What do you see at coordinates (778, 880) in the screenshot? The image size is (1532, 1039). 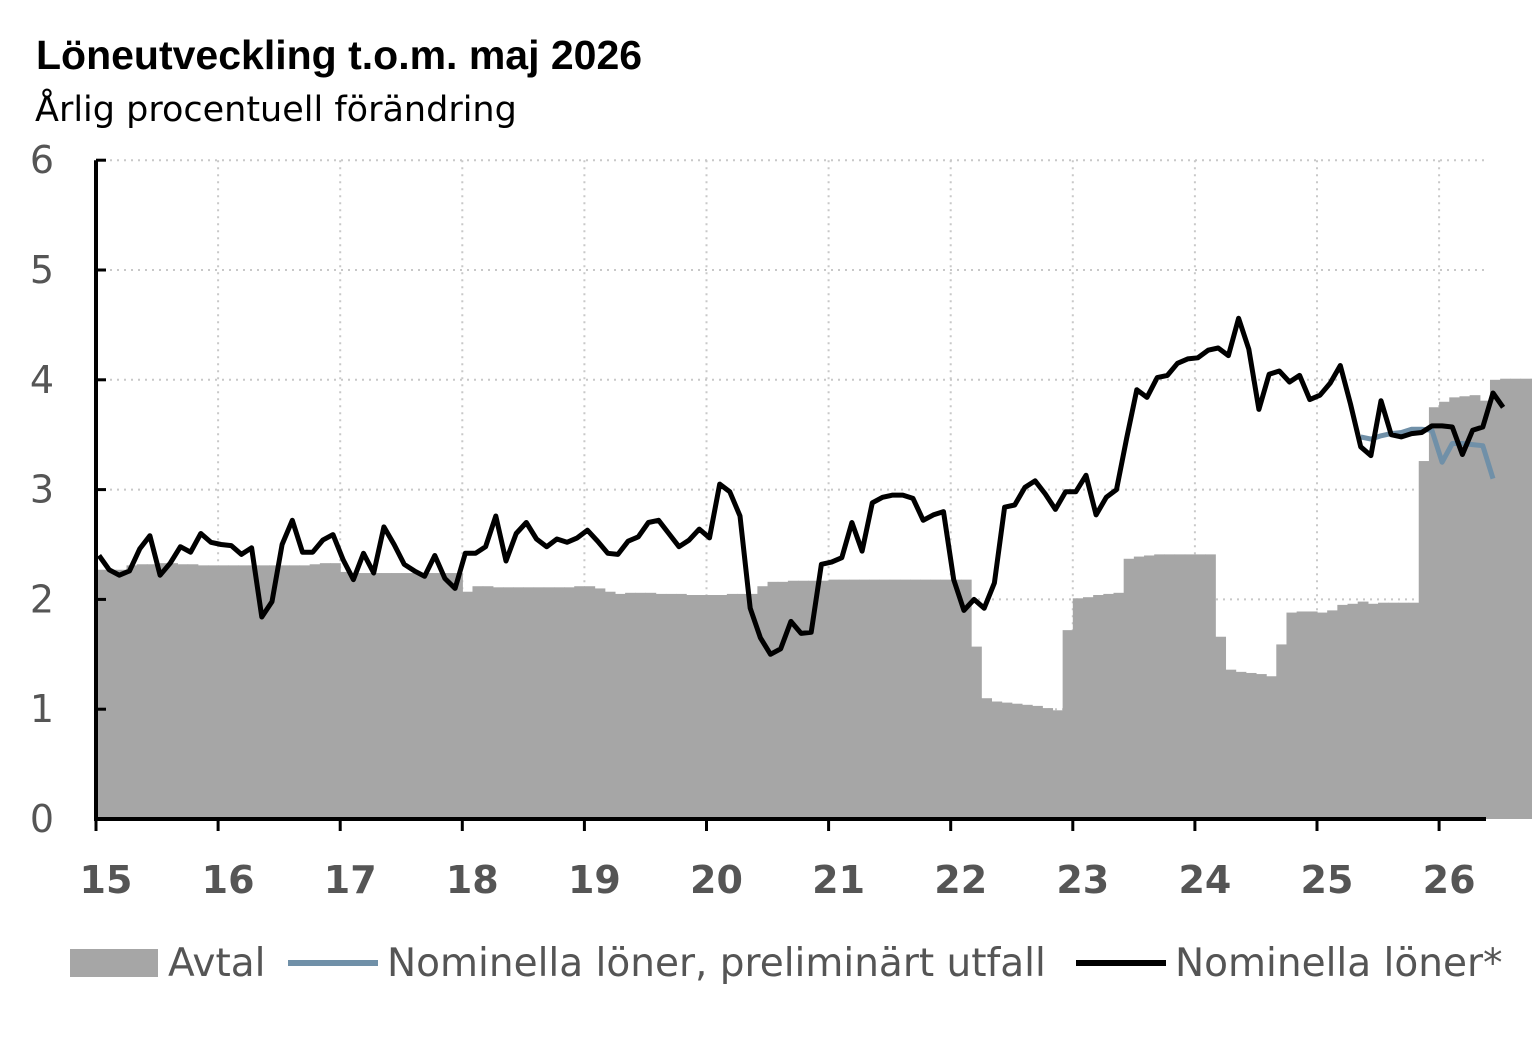 I see `x-tick-labels: 15 16 17 18 19 20 21 22 23 24 25 26` at bounding box center [778, 880].